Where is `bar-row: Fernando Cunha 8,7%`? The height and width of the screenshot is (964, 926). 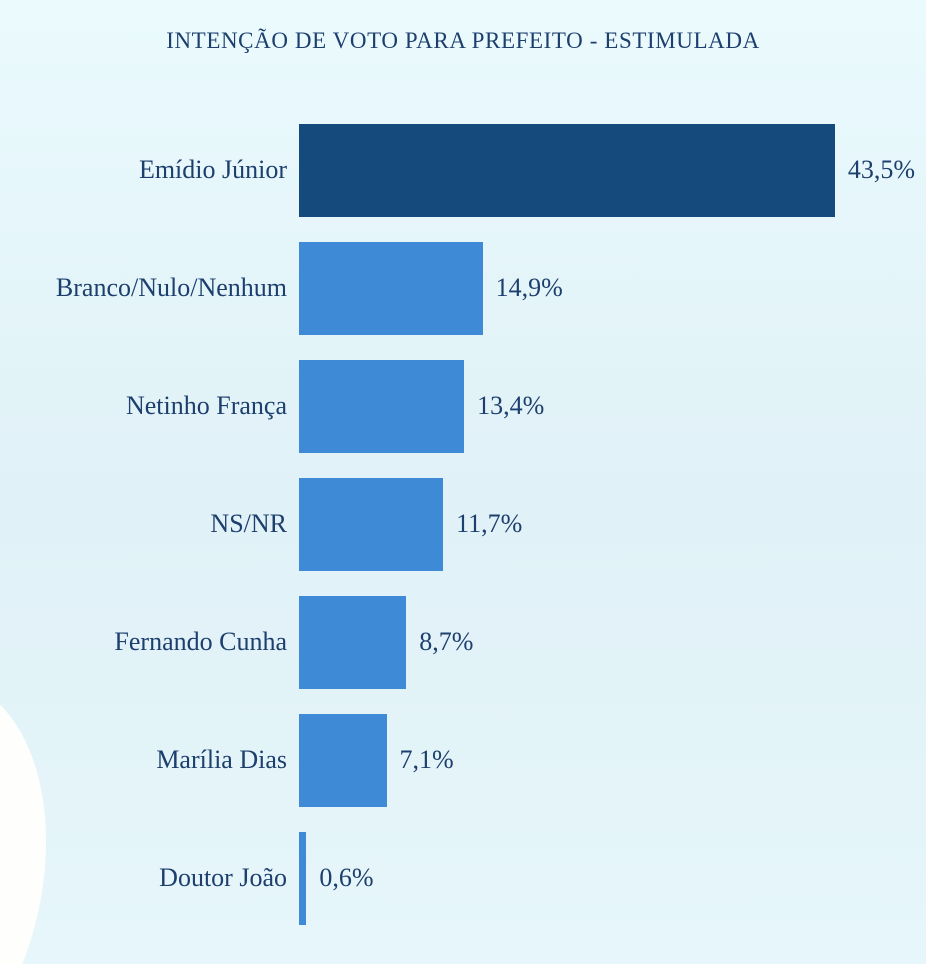
bar-row: Fernando Cunha 8,7% is located at coordinates (463, 642).